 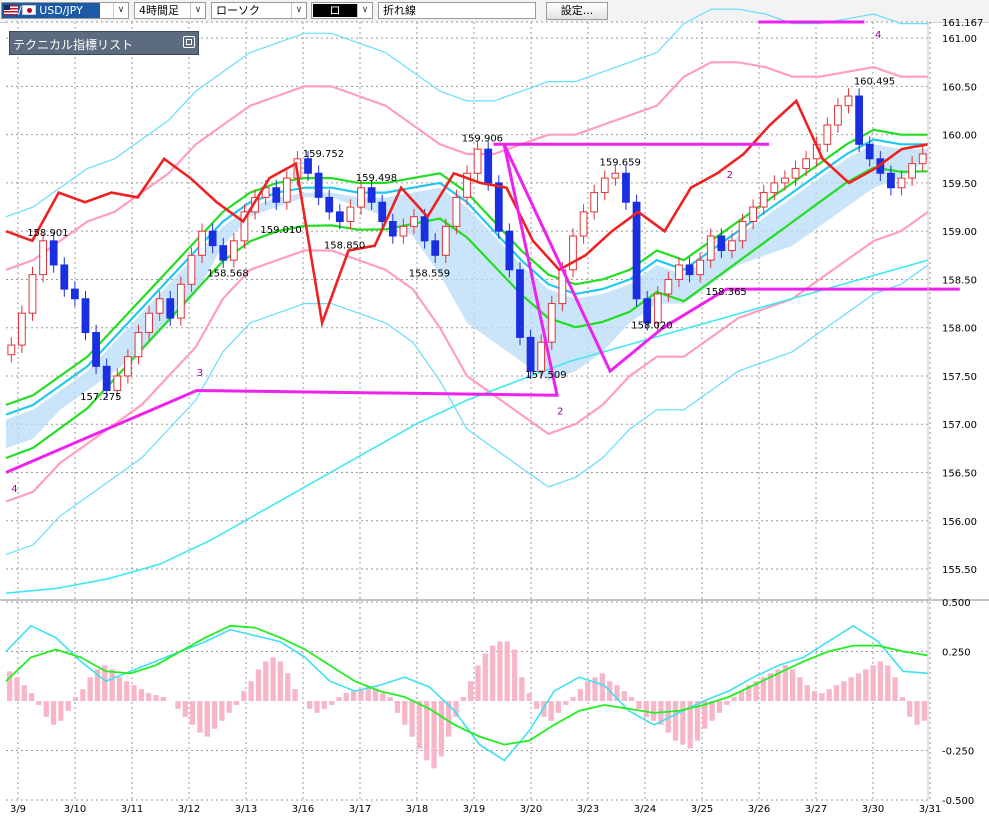 What do you see at coordinates (959, 280) in the screenshot?
I see `price-tick-label: 158.50` at bounding box center [959, 280].